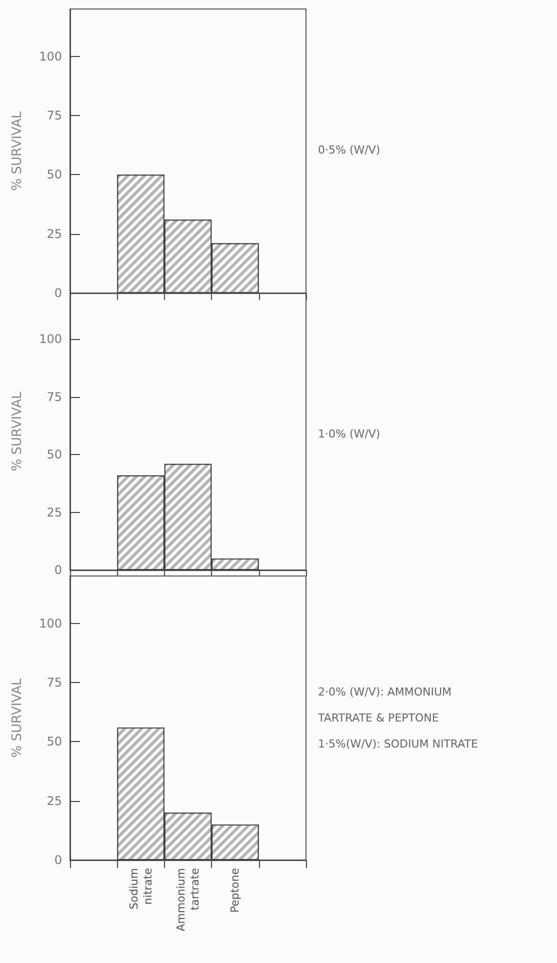 The width and height of the screenshot is (557, 963). What do you see at coordinates (235, 890) in the screenshot?
I see `x-tick-label: Peptone` at bounding box center [235, 890].